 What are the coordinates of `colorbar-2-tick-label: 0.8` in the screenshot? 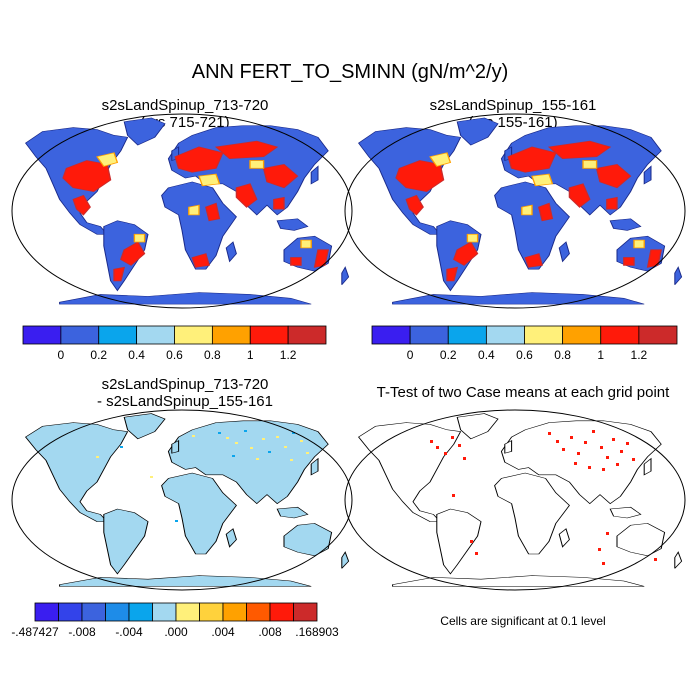 It's located at (562, 355).